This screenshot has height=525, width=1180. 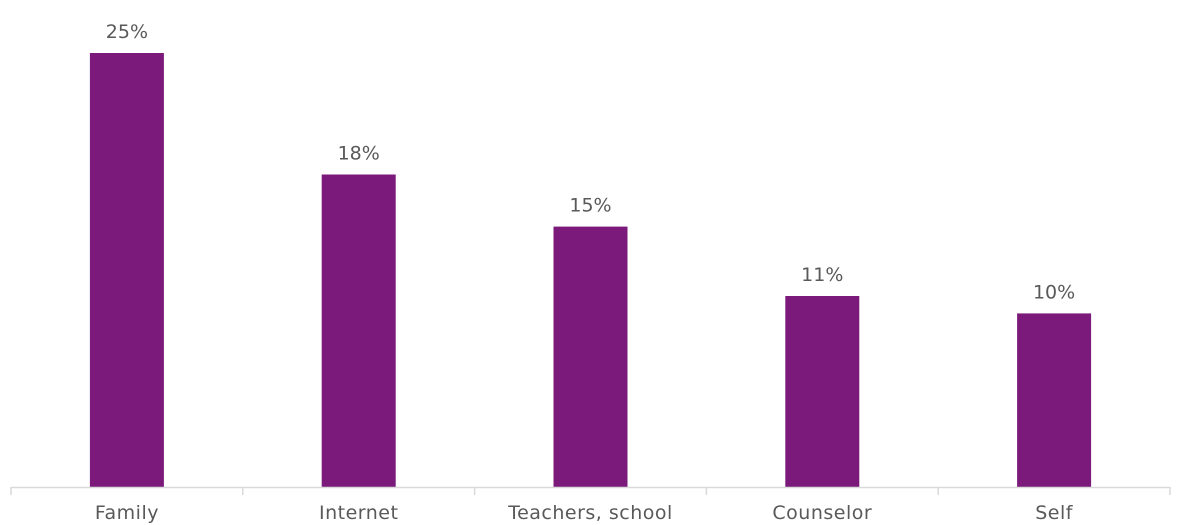 What do you see at coordinates (590, 491) in the screenshot?
I see `x-axis-ticks-group` at bounding box center [590, 491].